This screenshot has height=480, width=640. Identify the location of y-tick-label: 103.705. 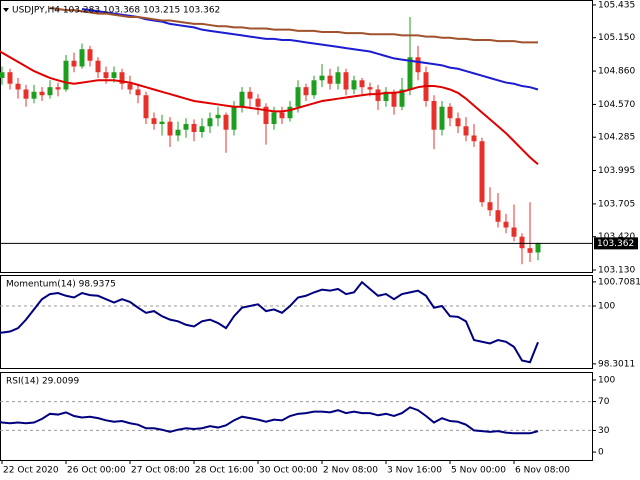
(616, 204).